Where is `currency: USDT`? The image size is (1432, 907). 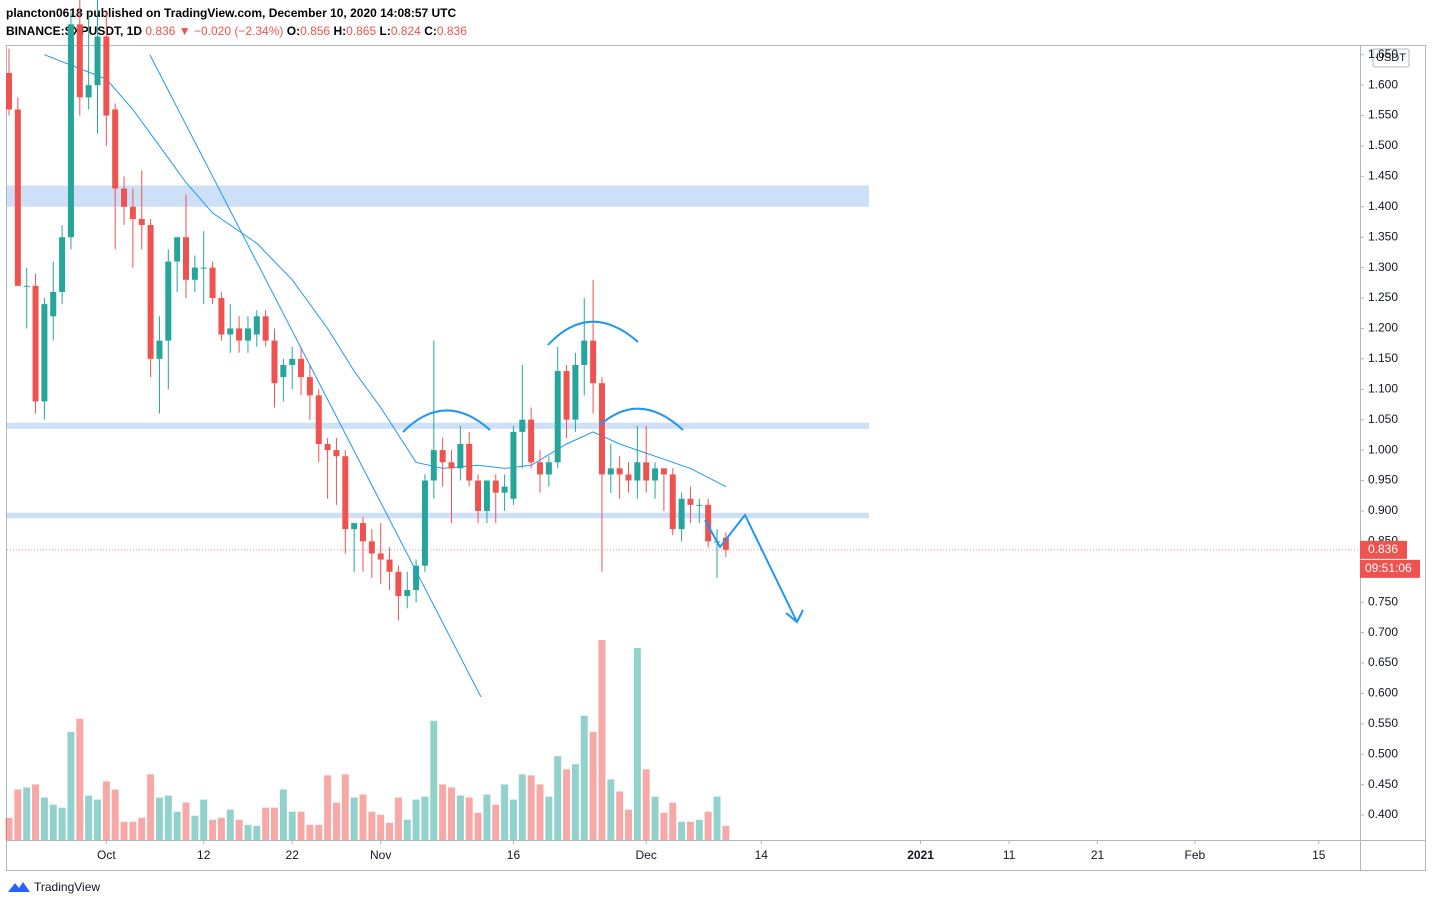
currency: USDT is located at coordinates (1391, 58).